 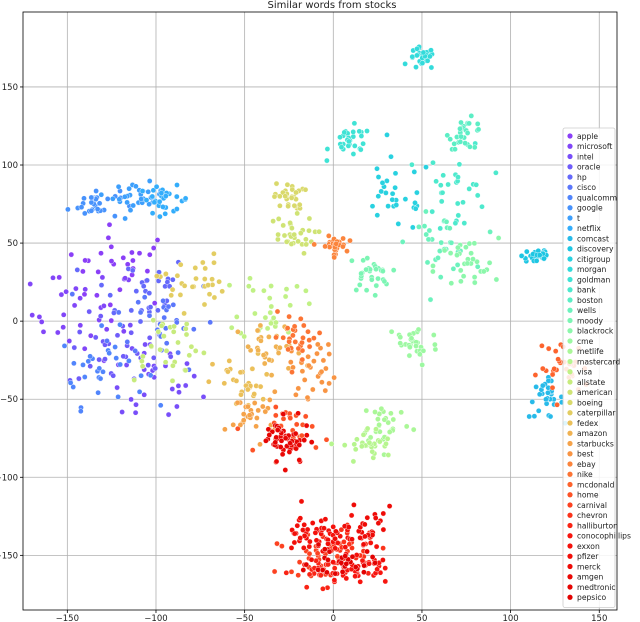 I want to click on point-best, so click(x=334, y=377).